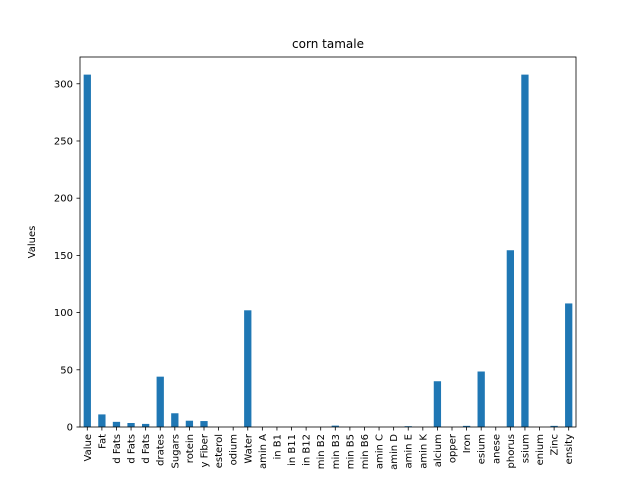  What do you see at coordinates (63, 313) in the screenshot?
I see `y-tick-label: 100` at bounding box center [63, 313].